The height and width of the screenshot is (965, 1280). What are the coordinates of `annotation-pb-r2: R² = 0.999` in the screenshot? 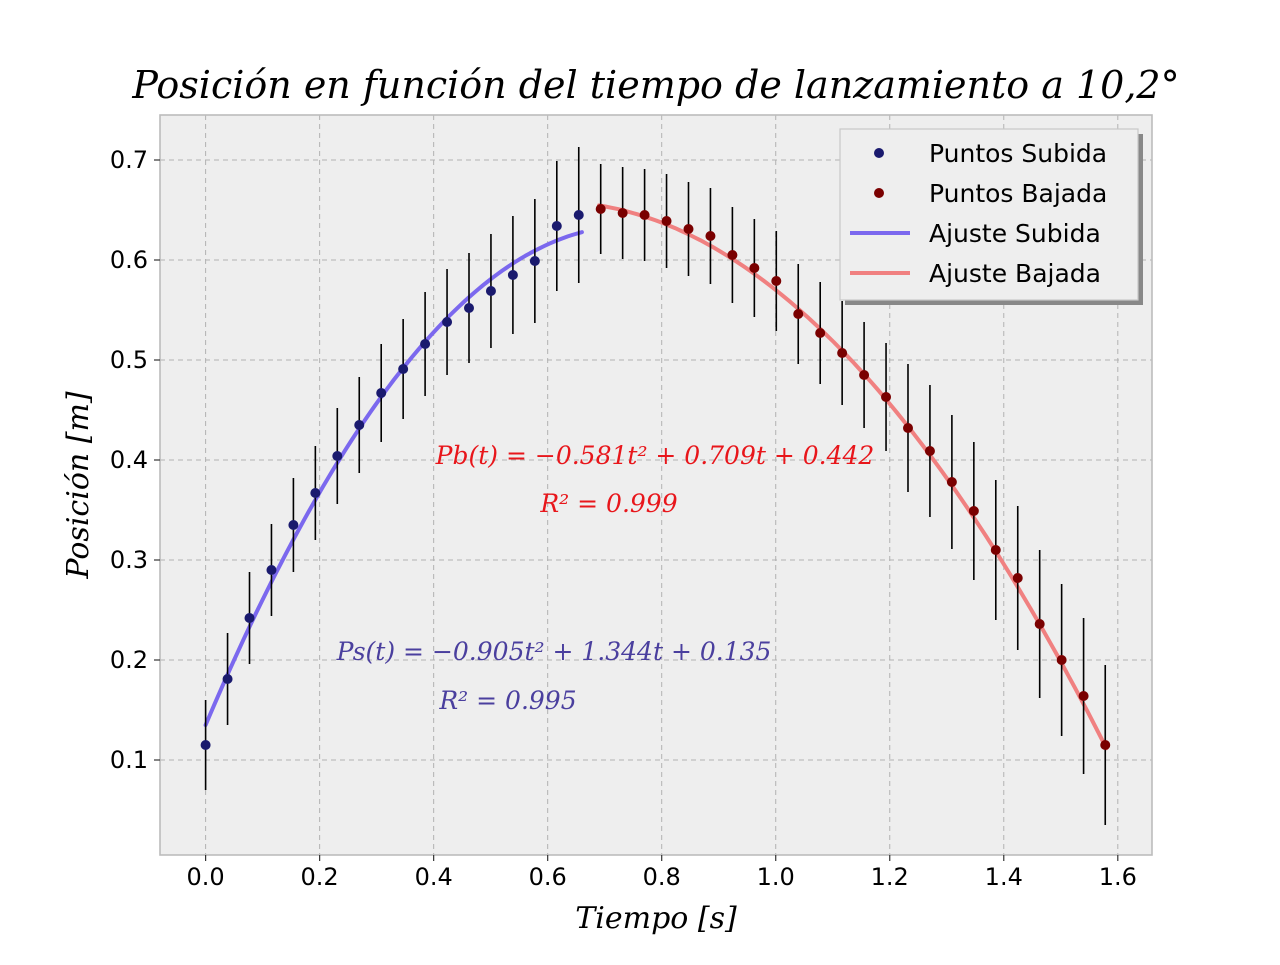 It's located at (608, 503).